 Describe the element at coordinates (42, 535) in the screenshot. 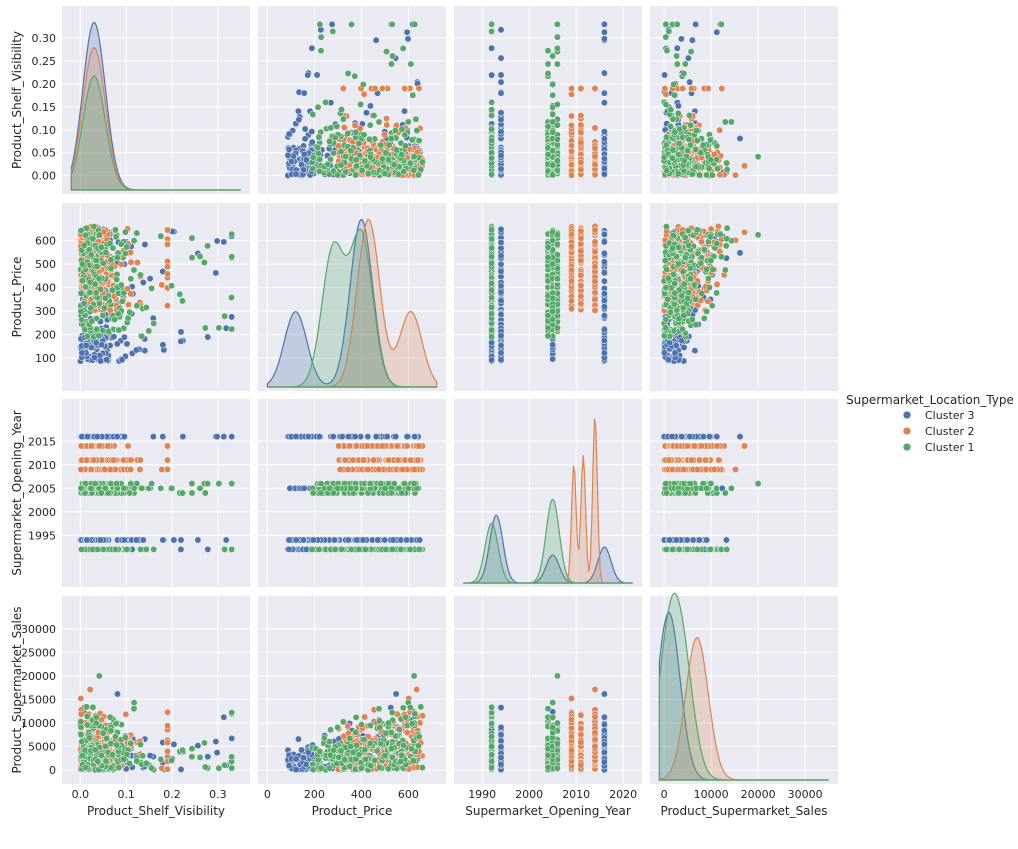

I see `y-tick-label: 1995` at that location.